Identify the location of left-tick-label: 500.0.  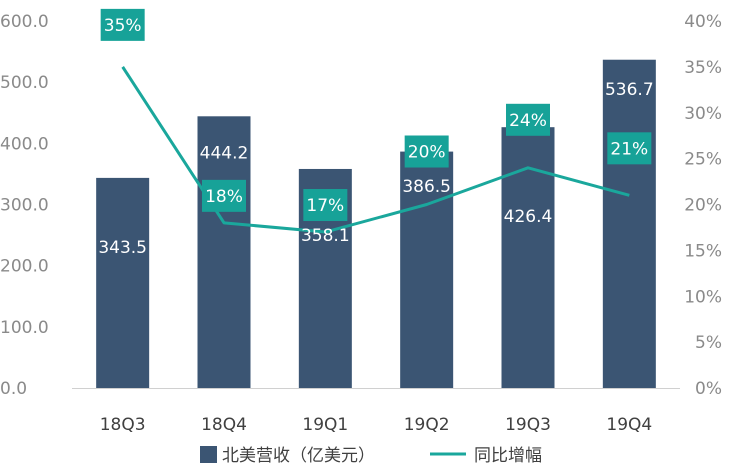
(24, 83).